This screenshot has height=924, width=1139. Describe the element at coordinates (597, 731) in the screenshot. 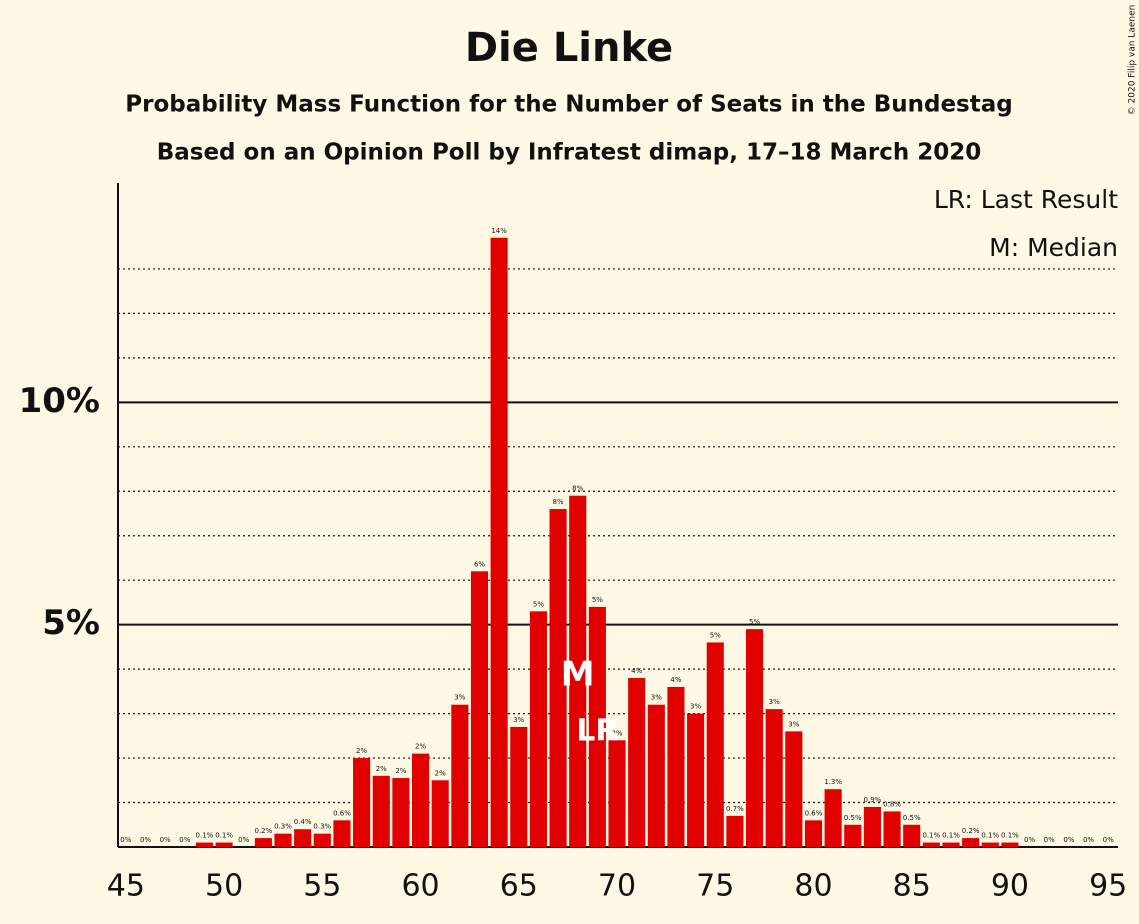

I see `last-result-marker: LR` at that location.